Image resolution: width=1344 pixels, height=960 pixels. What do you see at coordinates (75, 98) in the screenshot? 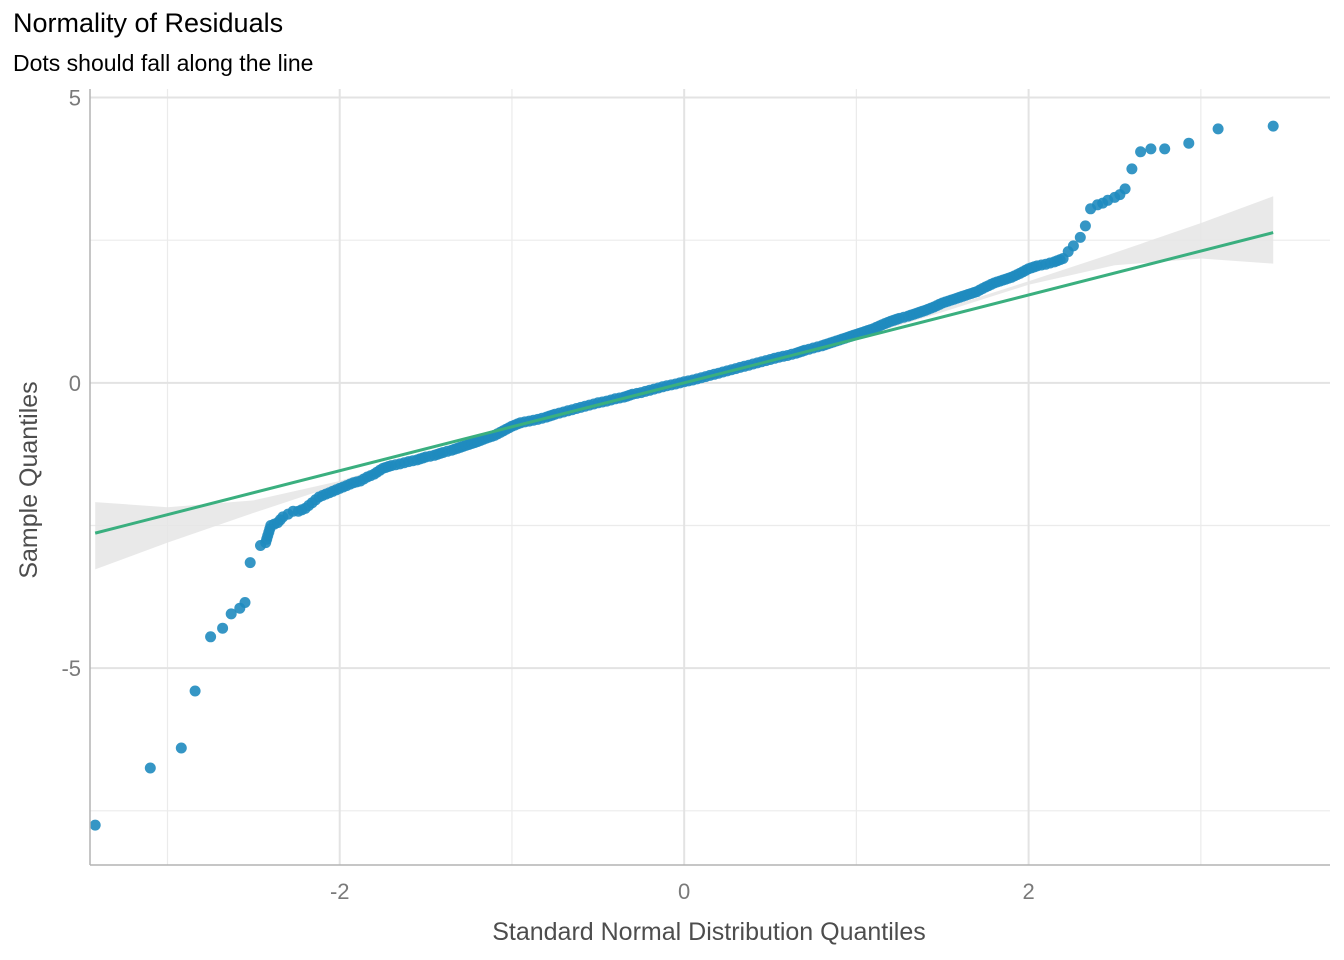
I see `y-tick-label: 5` at bounding box center [75, 98].